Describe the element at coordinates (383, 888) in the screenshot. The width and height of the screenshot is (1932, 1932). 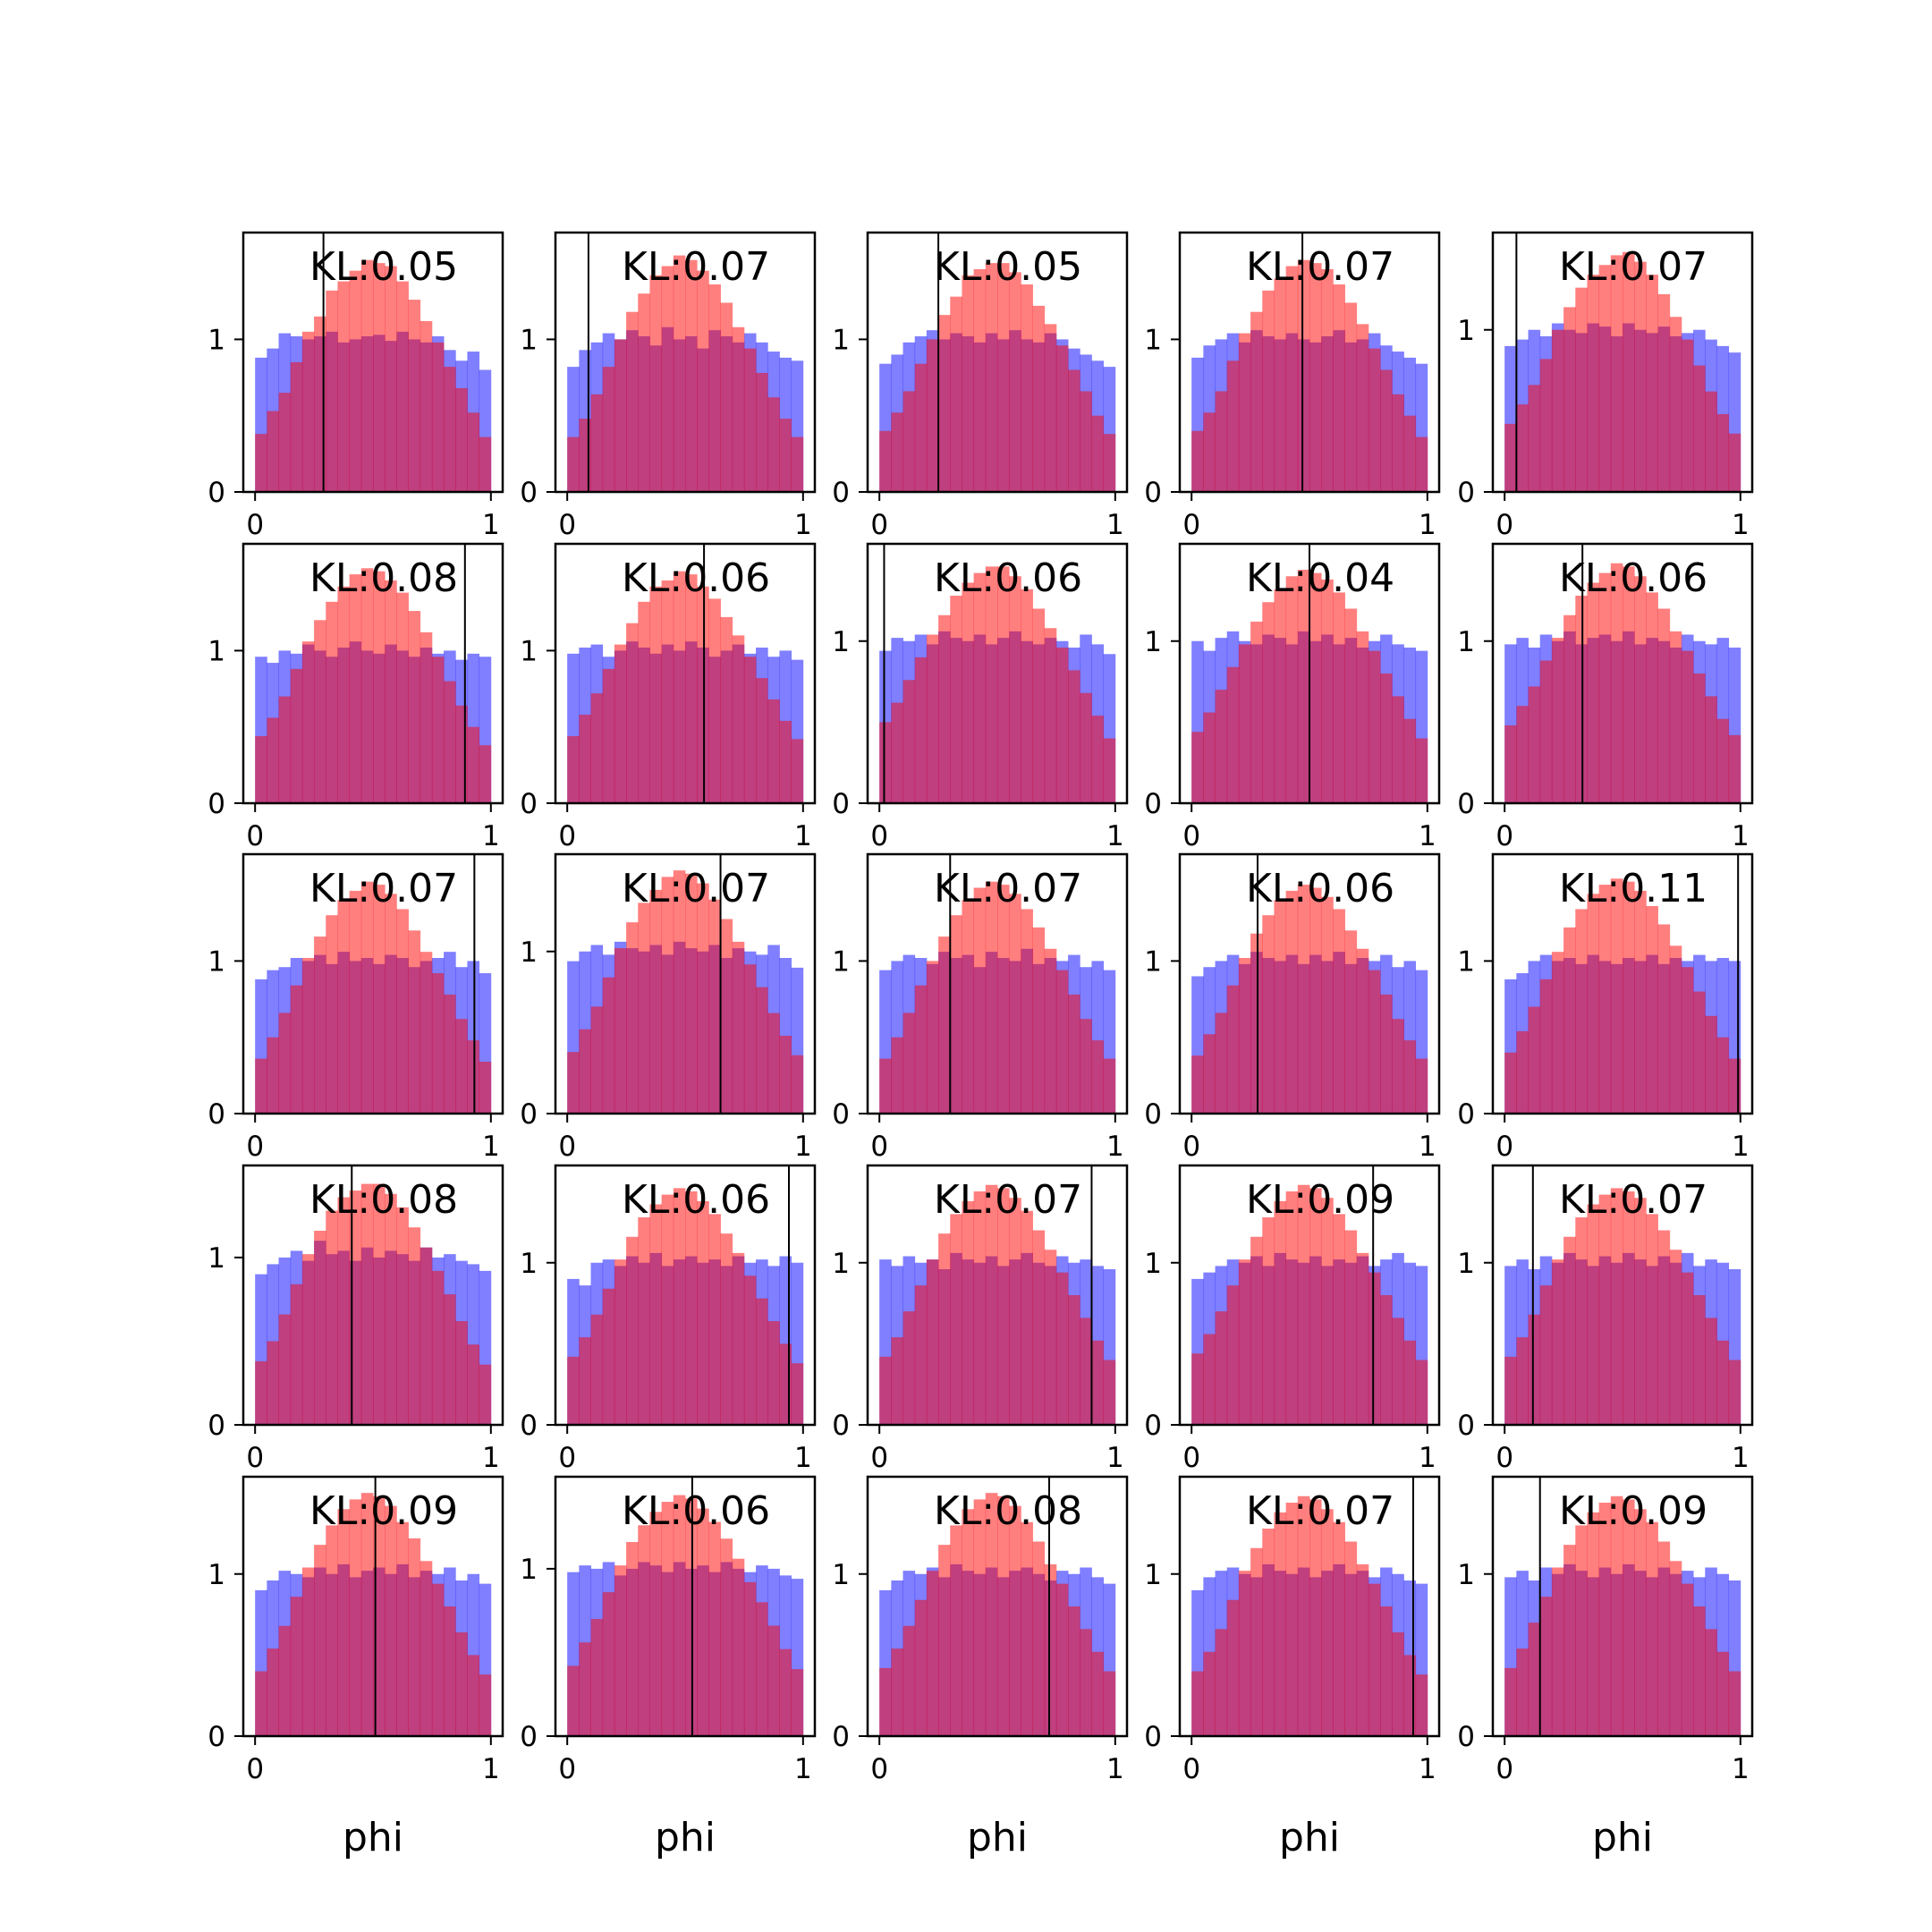
I see `kl-annotation: KL:0.07` at that location.